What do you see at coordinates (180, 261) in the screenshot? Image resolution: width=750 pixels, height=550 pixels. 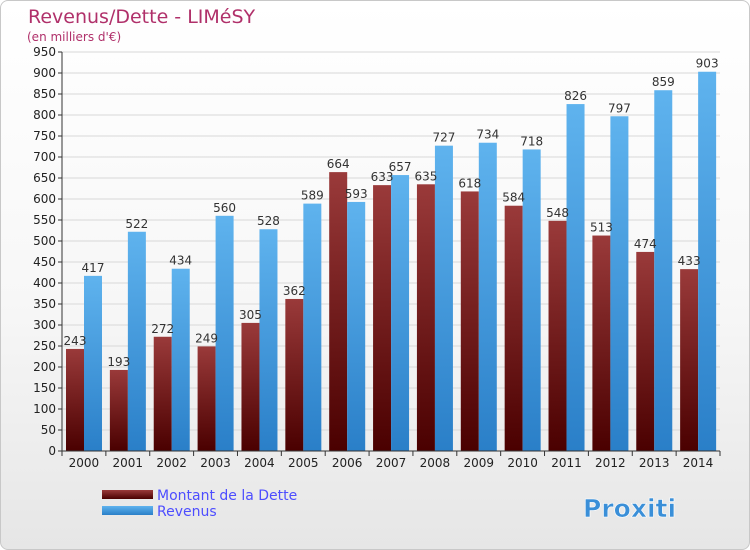 I see `data-label-revenus: 434` at bounding box center [180, 261].